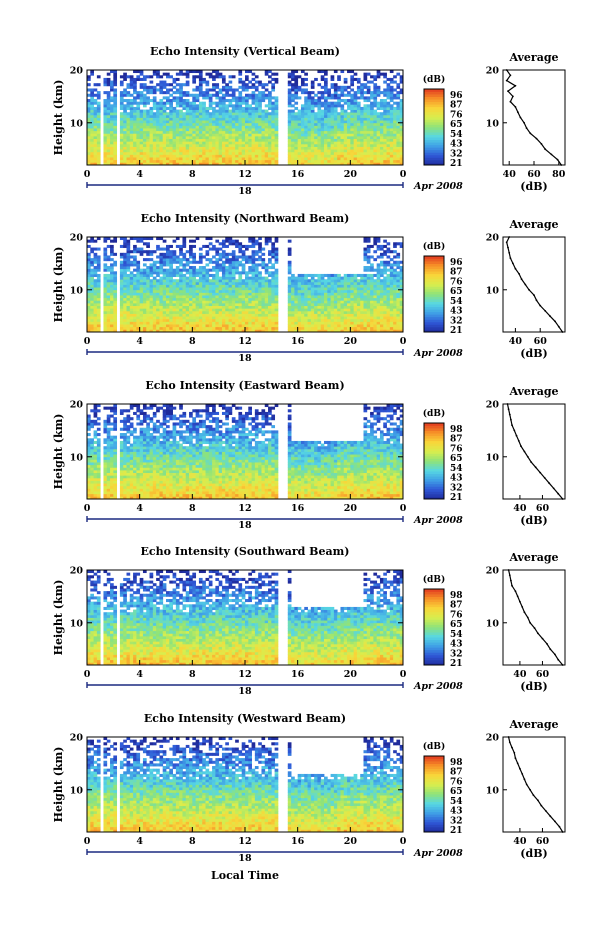 Image resolution: width=616 pixels, height=934 pixels. I want to click on heatmap, so click(245, 117).